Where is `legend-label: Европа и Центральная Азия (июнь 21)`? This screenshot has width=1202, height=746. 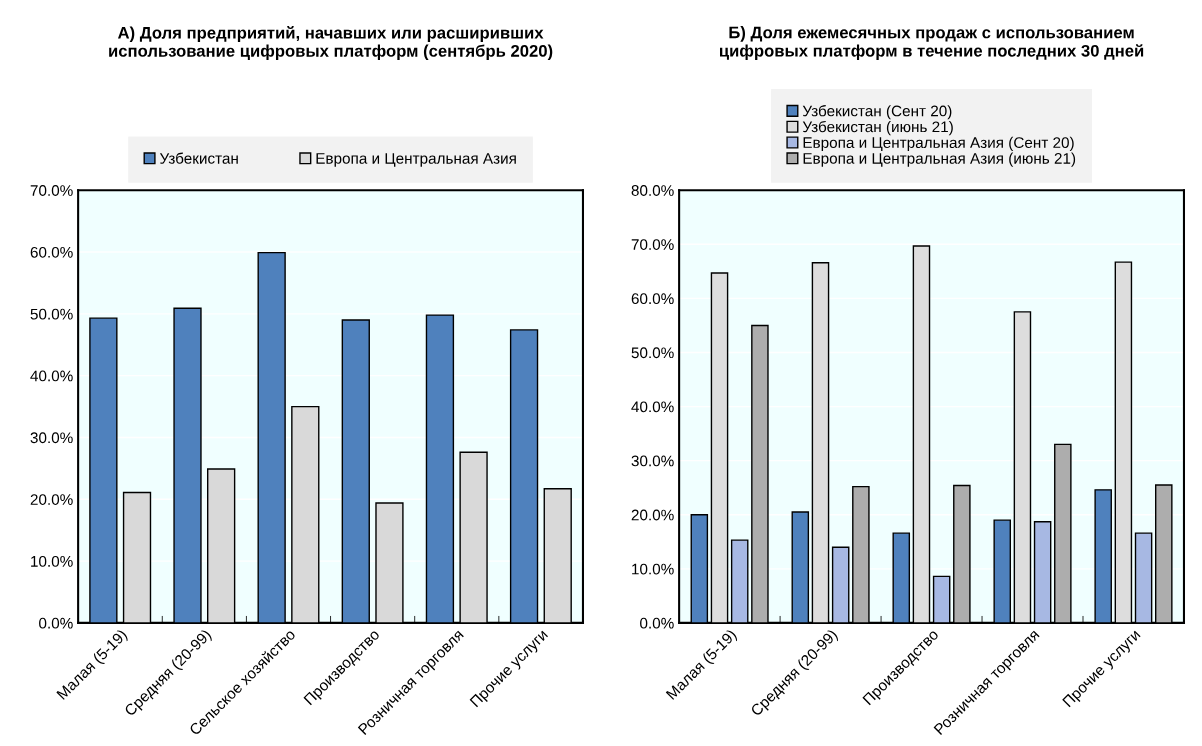
legend-label: Европа и Центральная Азия (июнь 21) is located at coordinates (939, 159).